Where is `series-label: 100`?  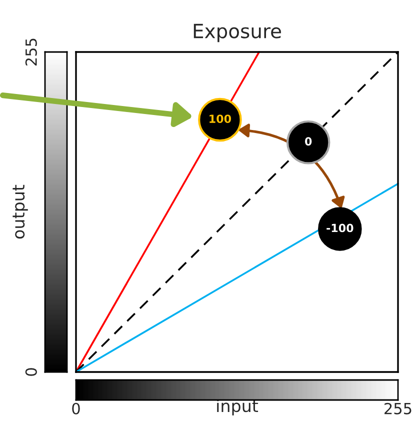
series-label: 100 is located at coordinates (221, 118).